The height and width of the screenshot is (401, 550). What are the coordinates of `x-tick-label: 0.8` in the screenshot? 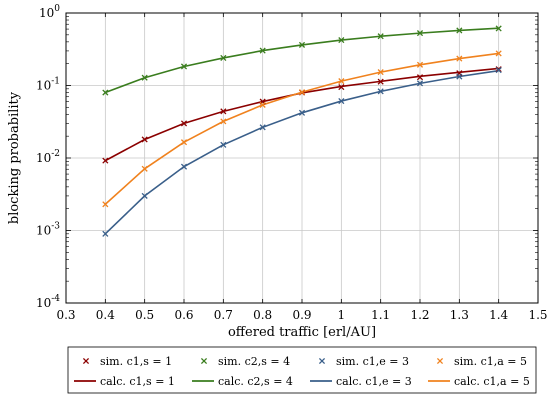 It's located at (262, 315).